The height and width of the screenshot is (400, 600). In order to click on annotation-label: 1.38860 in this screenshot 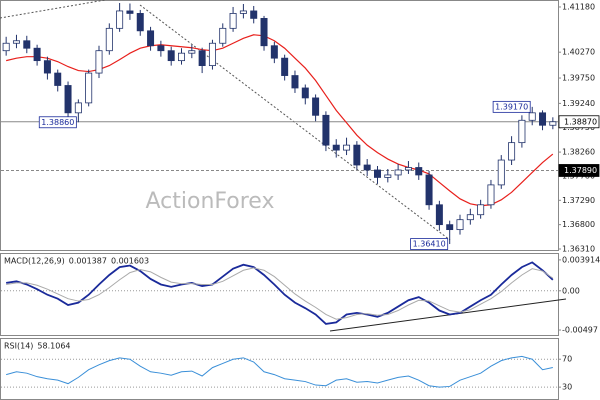, I will do `click(57, 122)`.